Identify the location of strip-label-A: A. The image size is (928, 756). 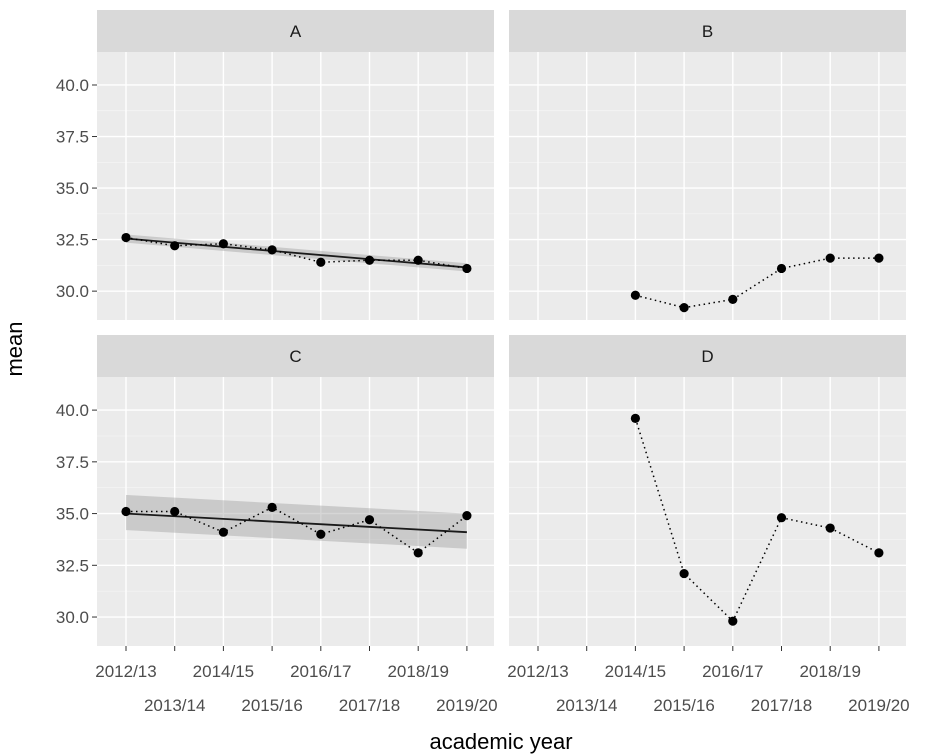
(296, 31).